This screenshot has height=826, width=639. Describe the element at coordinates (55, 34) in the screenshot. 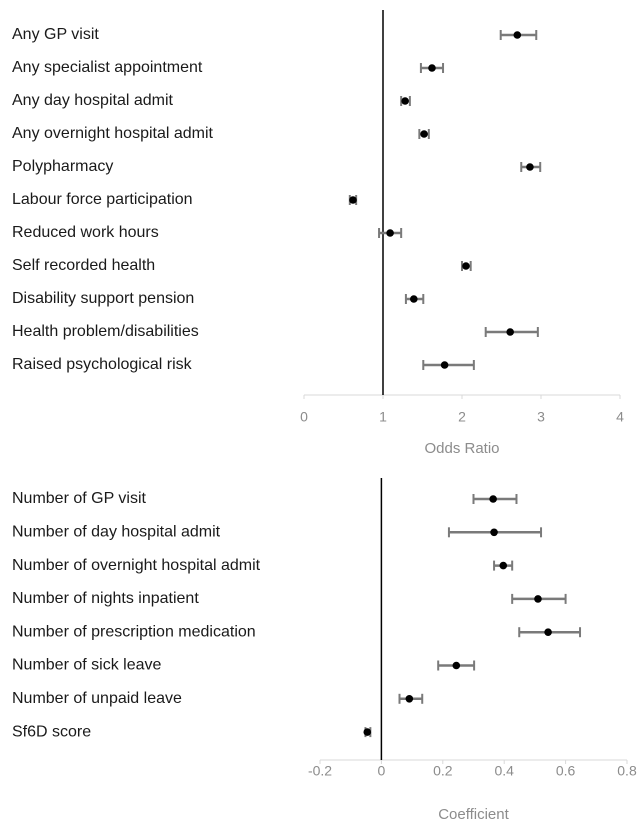

I see `row-label: Any GP visit` at that location.